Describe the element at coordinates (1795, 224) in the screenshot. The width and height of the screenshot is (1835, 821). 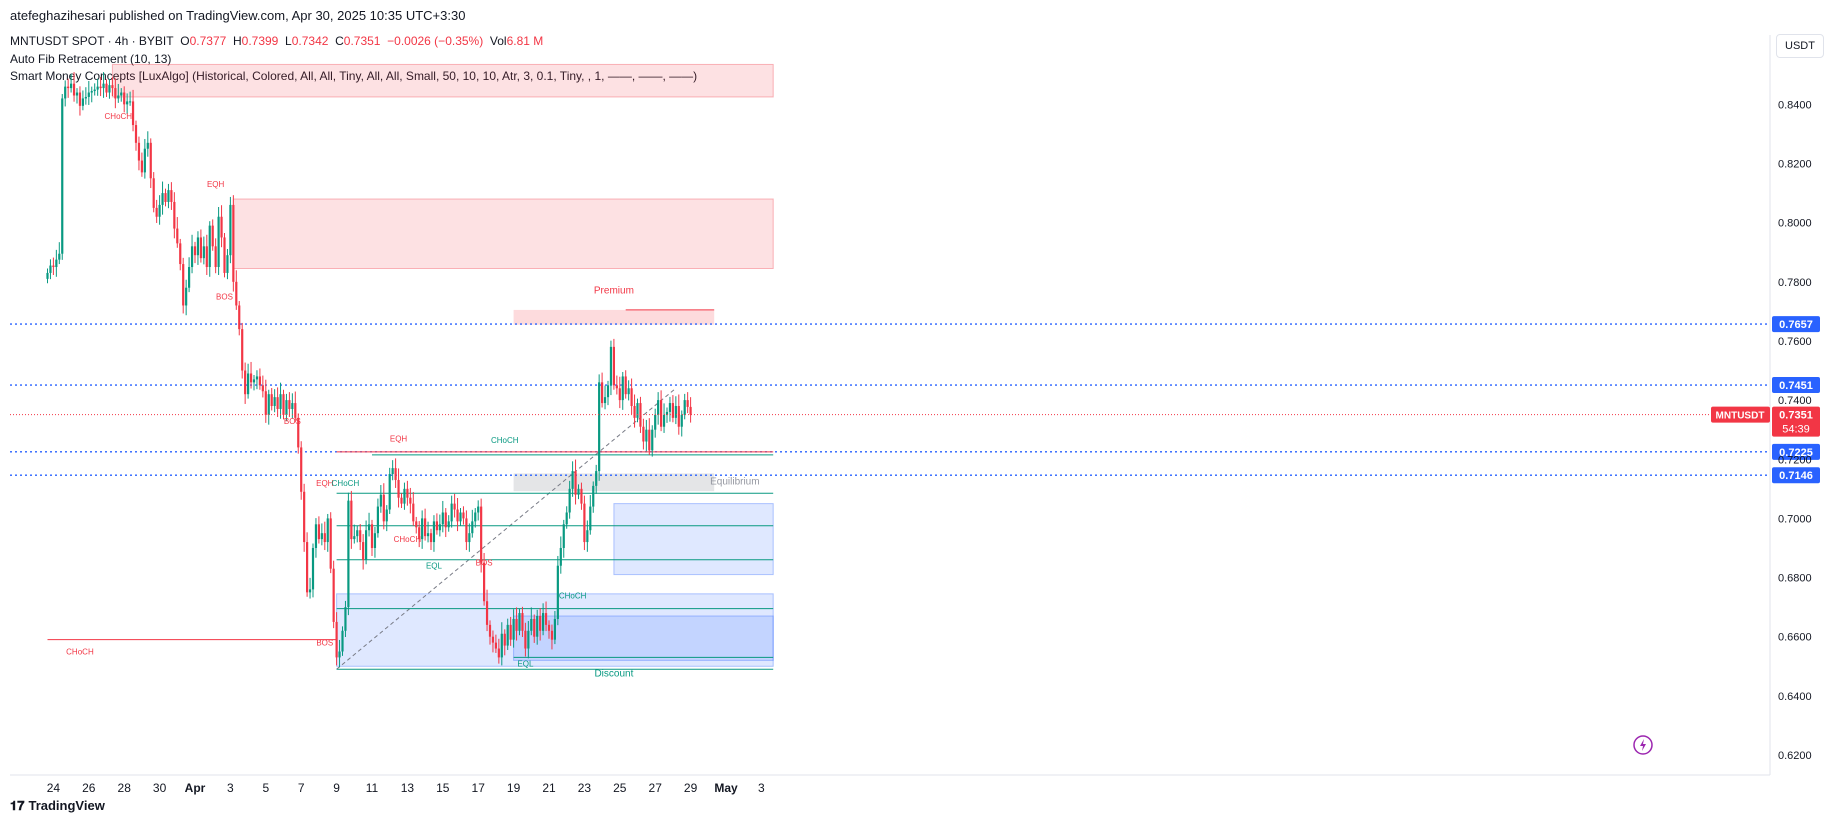
I see `y-tick-label: 0.8000` at that location.